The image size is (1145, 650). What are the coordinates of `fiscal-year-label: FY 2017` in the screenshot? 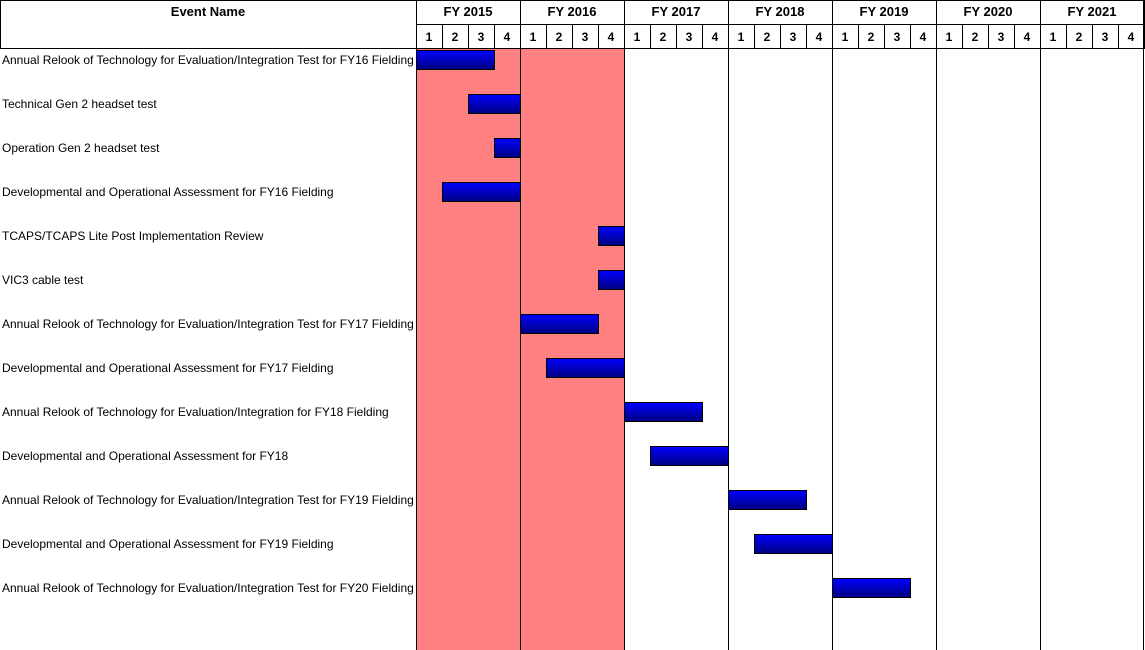 It's located at (676, 11).